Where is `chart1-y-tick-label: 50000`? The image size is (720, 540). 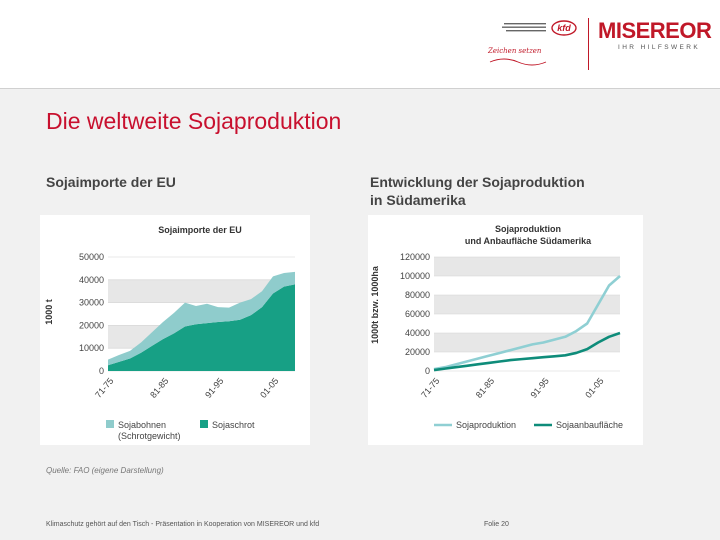 chart1-y-tick-label: 50000 is located at coordinates (91, 257).